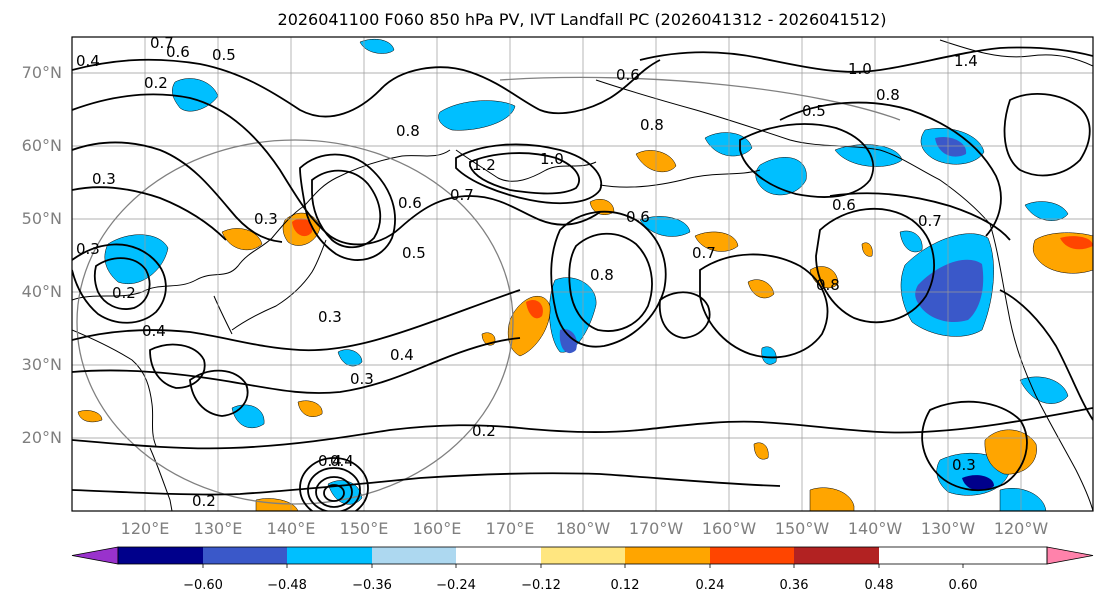 The height and width of the screenshot is (604, 1105). What do you see at coordinates (203, 585) in the screenshot?
I see `colorbar-tick-label: −0.60` at bounding box center [203, 585].